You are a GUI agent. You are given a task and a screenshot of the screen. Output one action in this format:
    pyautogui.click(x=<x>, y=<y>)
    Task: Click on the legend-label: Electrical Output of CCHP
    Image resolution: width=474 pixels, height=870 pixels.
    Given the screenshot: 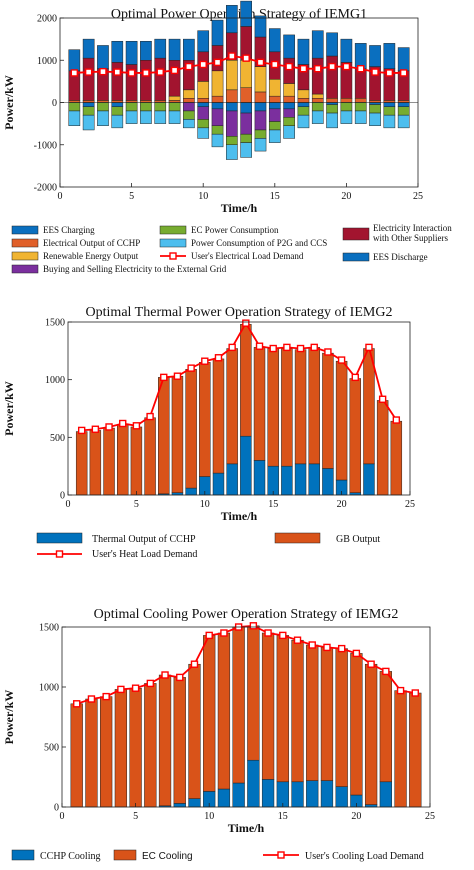 What is the action you would take?
    pyautogui.click(x=91, y=243)
    